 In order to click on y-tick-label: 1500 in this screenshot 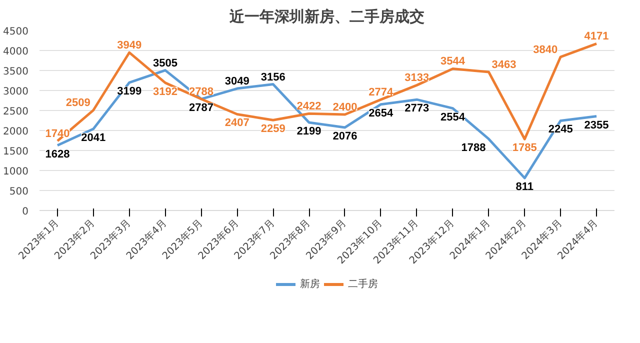, I will do `click(16, 152)`.